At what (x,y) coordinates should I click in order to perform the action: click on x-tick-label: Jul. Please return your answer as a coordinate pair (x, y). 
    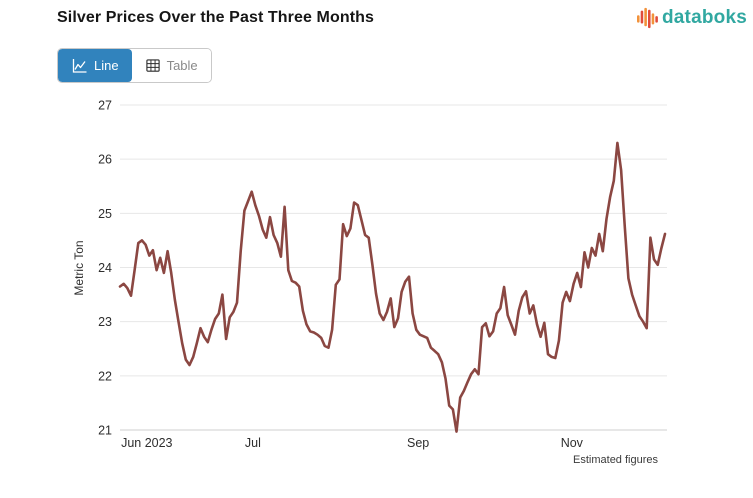
    Looking at the image, I should click on (253, 443).